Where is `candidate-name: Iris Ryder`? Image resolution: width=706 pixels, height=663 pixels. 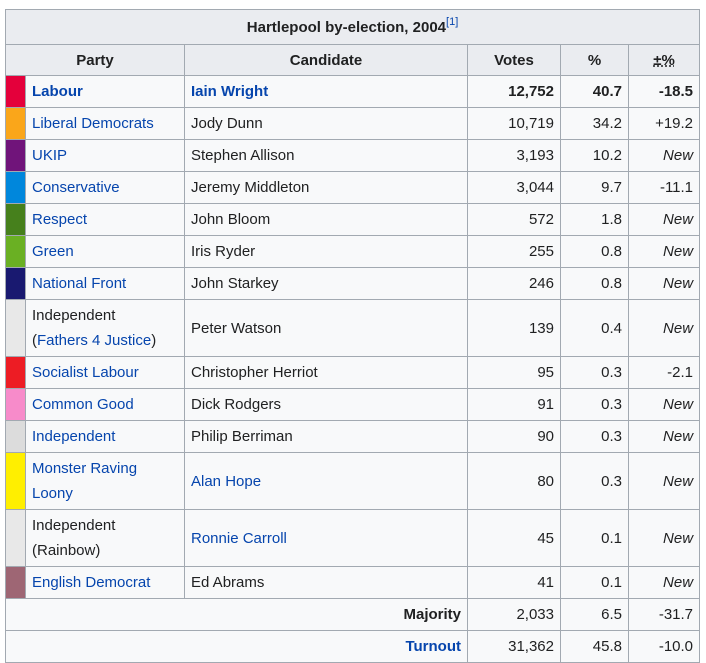
candidate-name: Iris Ryder is located at coordinates (223, 251).